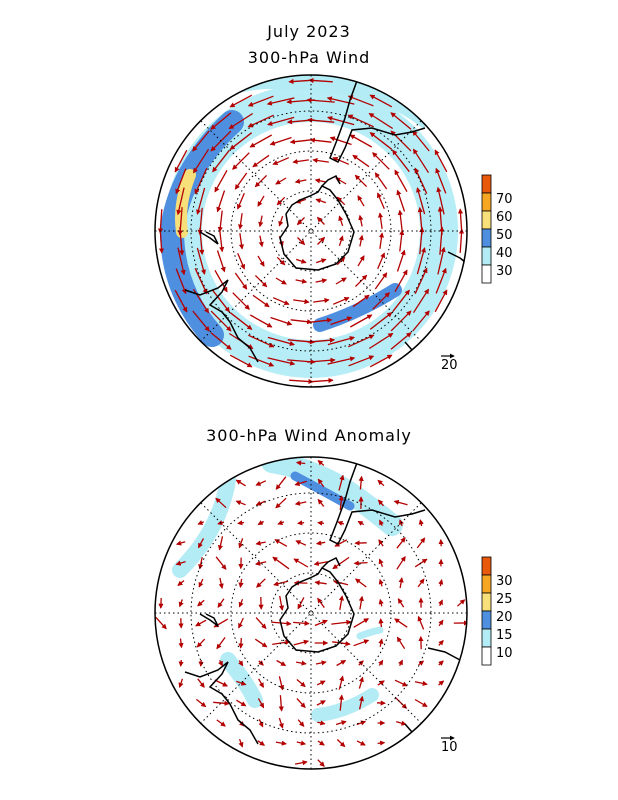 The image size is (618, 800). What do you see at coordinates (287, 589) in the screenshot?
I see `panel2-shading` at bounding box center [287, 589].